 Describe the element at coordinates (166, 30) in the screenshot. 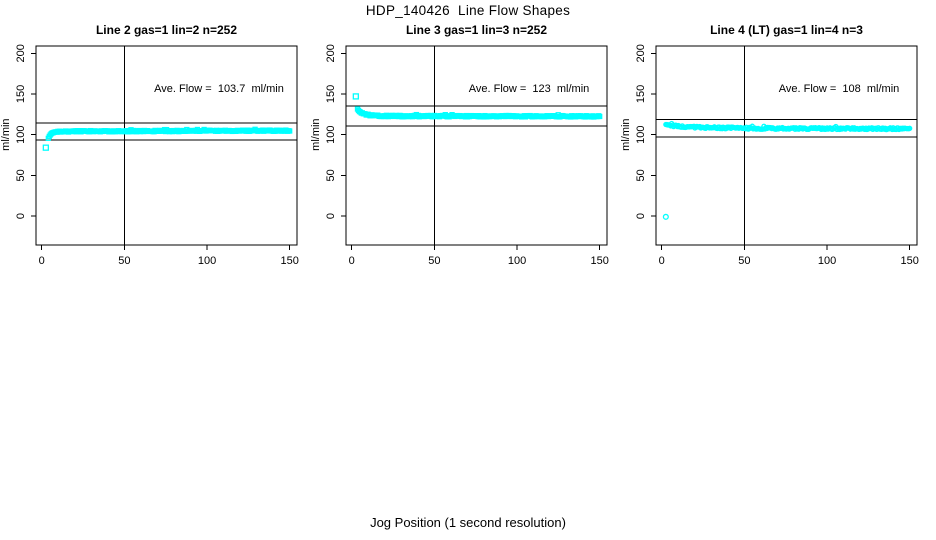

I see `panel-title: Line 2 gas=1 lin=2 n=252` at that location.